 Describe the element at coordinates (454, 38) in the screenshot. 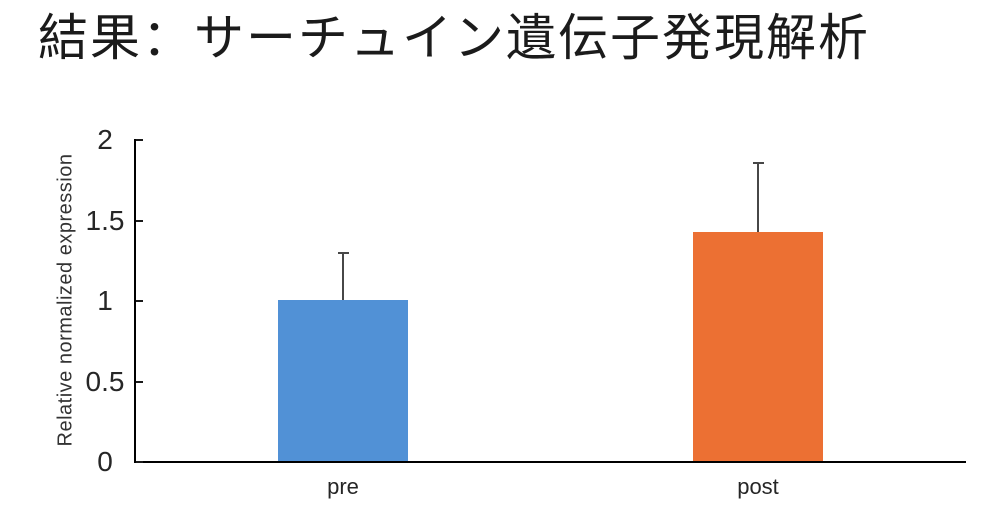

I see `slide-title: 結果：サーチュイン遺伝子発現解析` at that location.